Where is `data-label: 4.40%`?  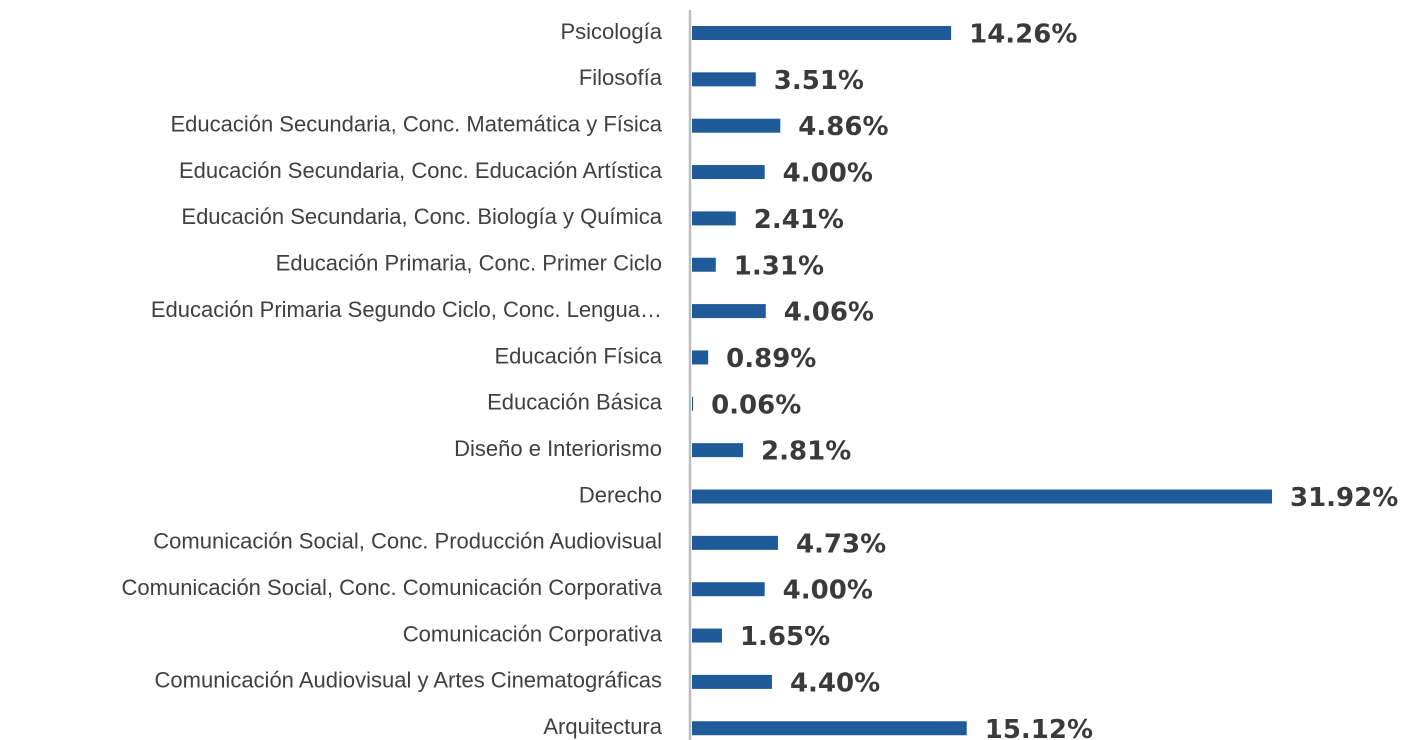
data-label: 4.40% is located at coordinates (835, 683).